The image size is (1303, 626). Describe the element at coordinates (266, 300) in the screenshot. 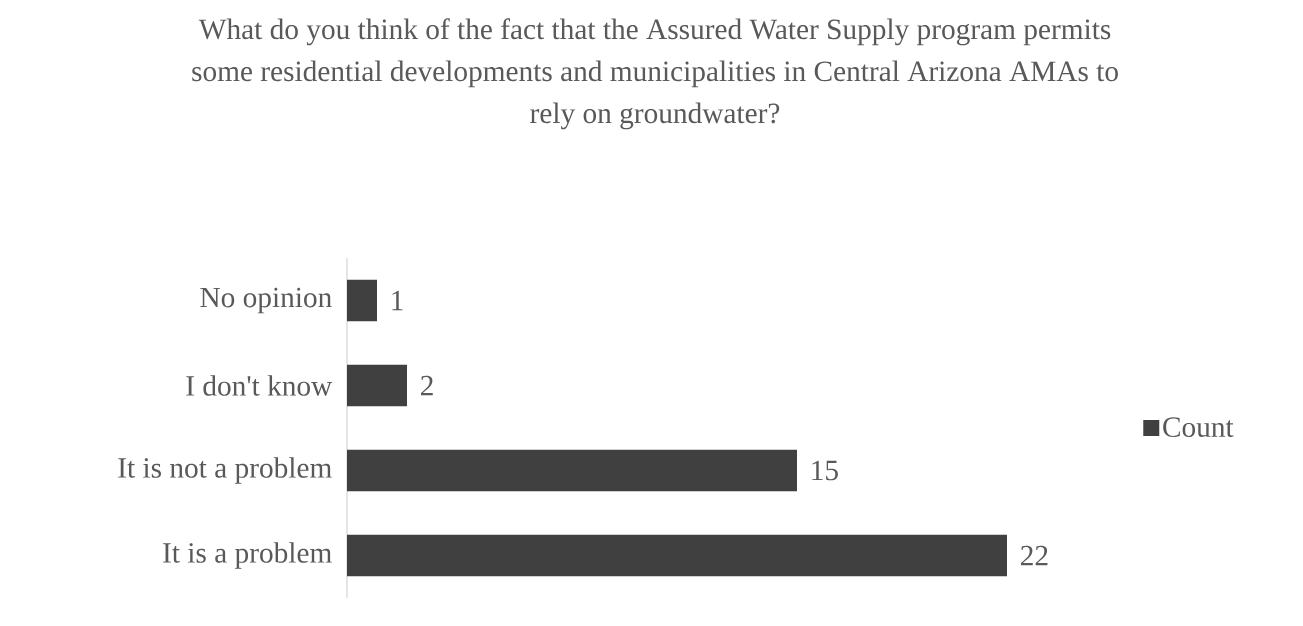

I see `y-tick-label: No opinion` at that location.